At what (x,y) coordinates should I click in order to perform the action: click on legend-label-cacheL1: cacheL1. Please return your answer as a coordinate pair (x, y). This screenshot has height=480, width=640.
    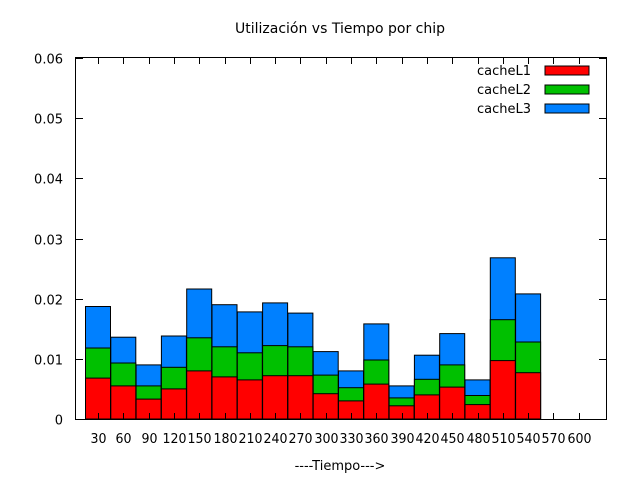
    Looking at the image, I should click on (504, 71).